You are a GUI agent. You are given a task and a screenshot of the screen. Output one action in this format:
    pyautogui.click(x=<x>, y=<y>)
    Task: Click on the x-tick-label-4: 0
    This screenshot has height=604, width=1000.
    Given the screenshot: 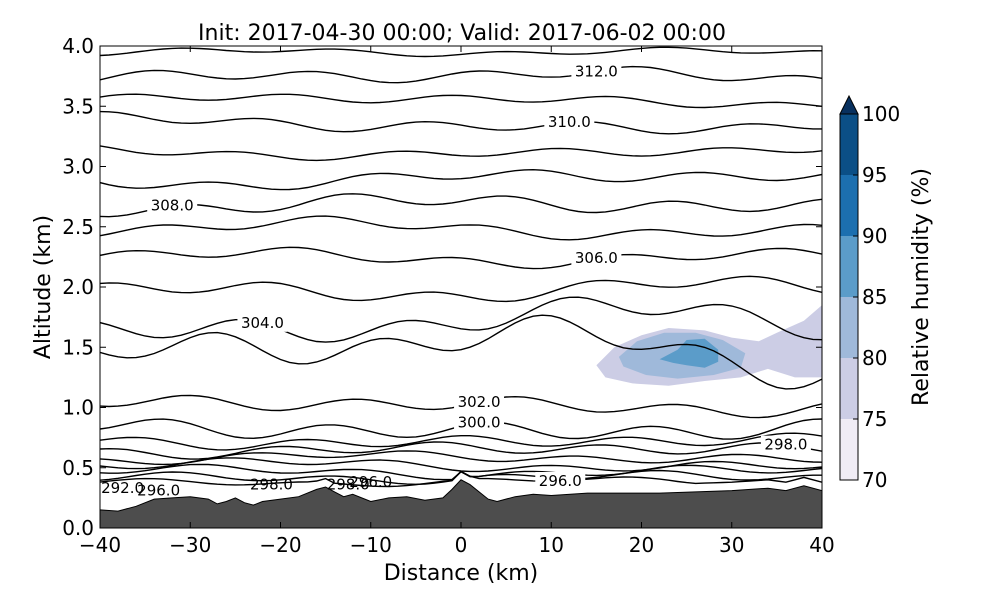 What is the action you would take?
    pyautogui.click(x=461, y=545)
    